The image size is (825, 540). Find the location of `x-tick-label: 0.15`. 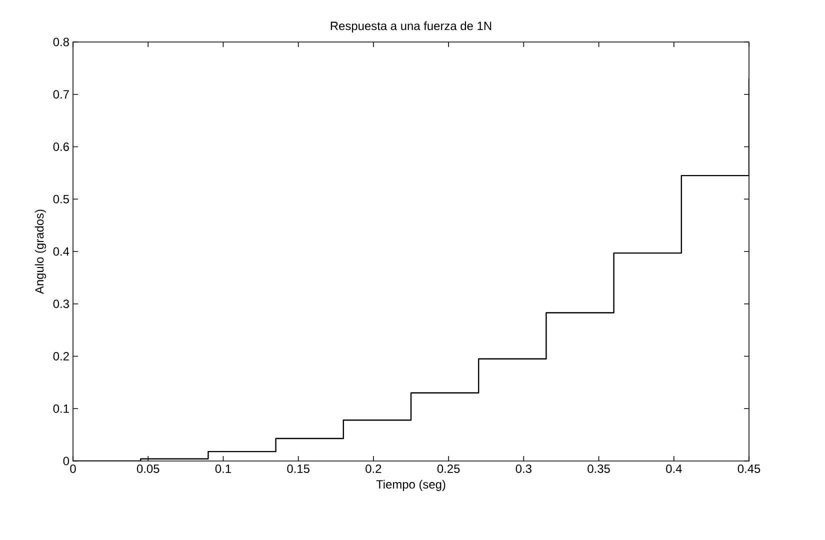

x-tick-label: 0.15 is located at coordinates (298, 468).